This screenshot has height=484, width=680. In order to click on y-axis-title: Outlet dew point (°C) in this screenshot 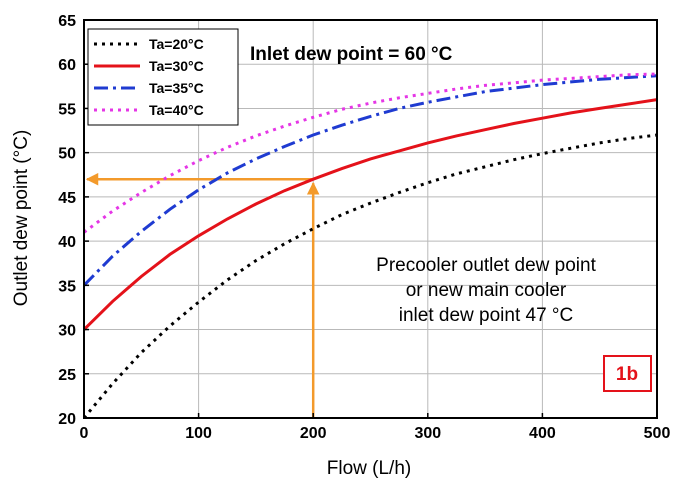, I will do `click(21, 218)`.